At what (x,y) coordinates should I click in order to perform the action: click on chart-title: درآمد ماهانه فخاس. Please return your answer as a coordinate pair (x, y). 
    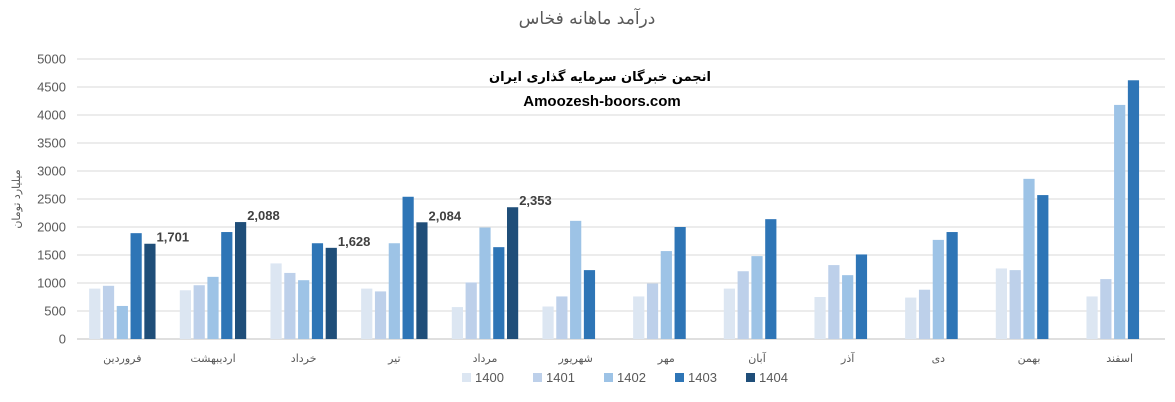
    Looking at the image, I should click on (587, 18).